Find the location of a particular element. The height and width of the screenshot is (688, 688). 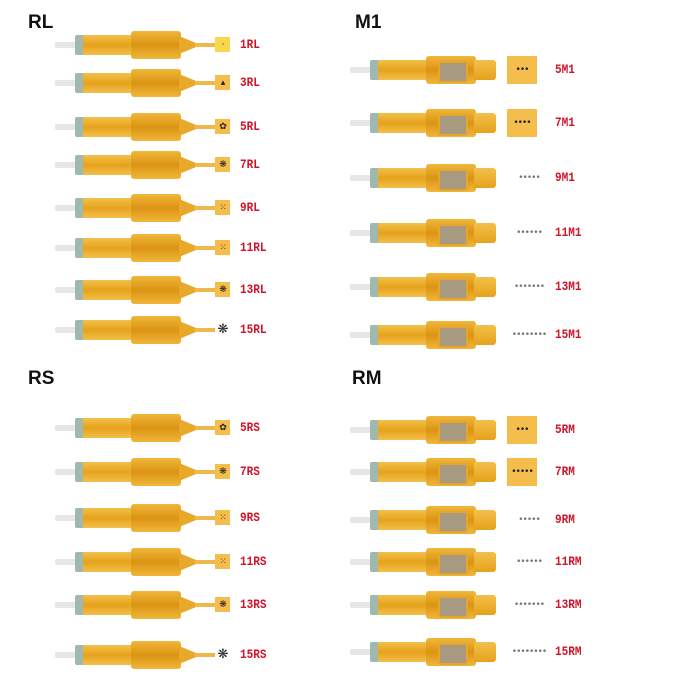

needle-config-diagram: •••• is located at coordinates (522, 123).